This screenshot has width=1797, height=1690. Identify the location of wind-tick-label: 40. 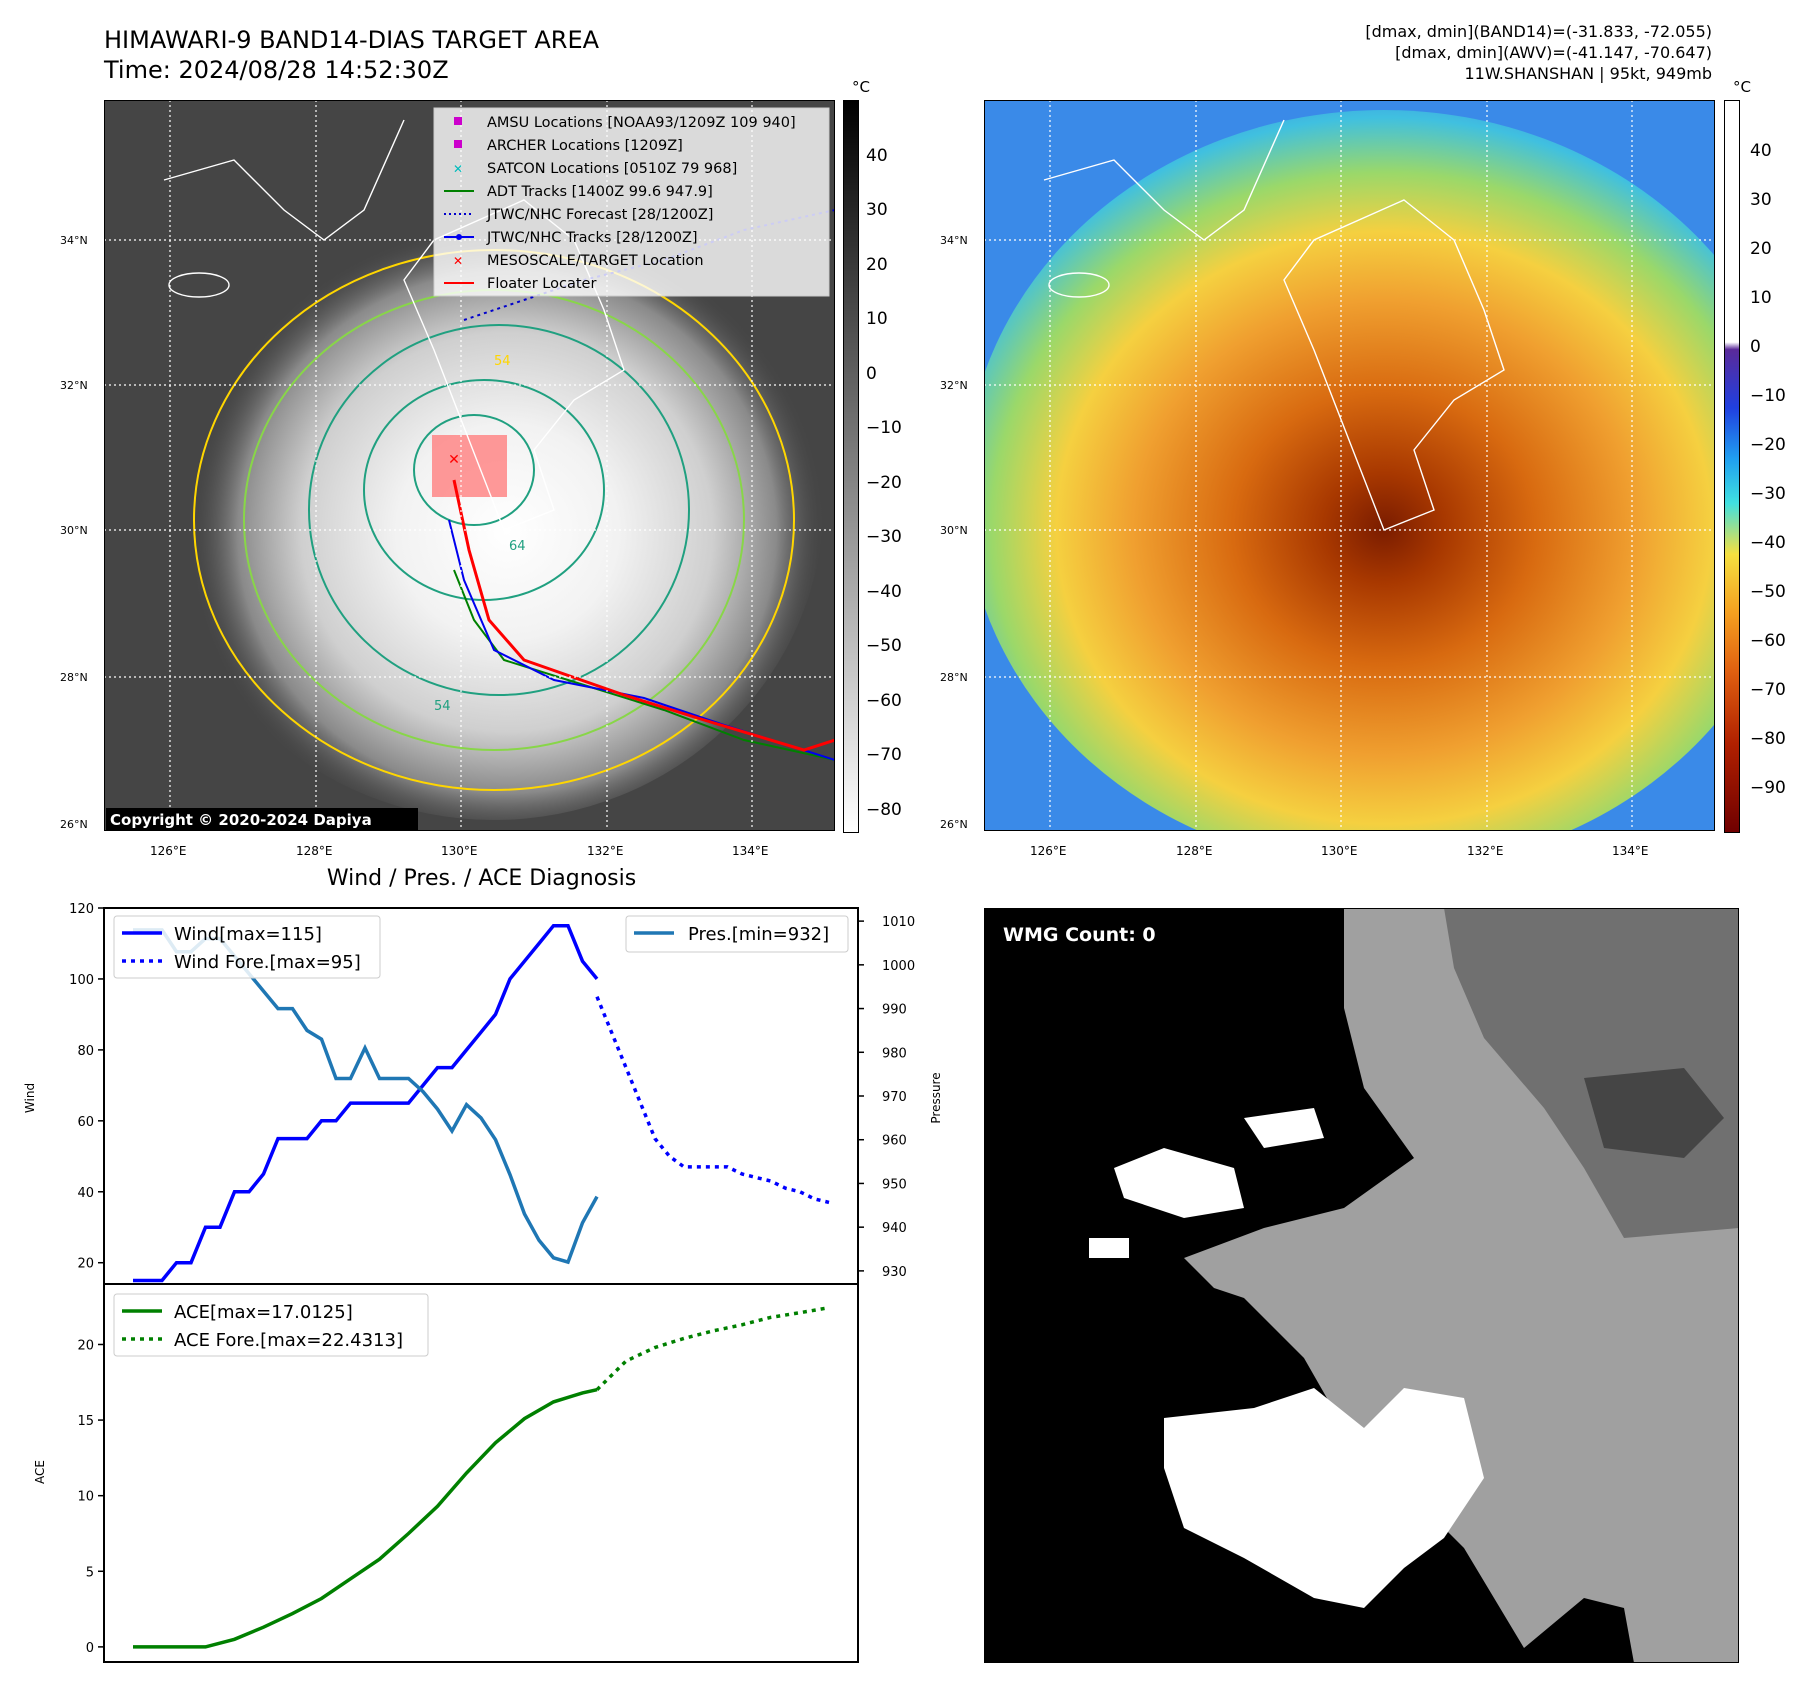
(85, 1193).